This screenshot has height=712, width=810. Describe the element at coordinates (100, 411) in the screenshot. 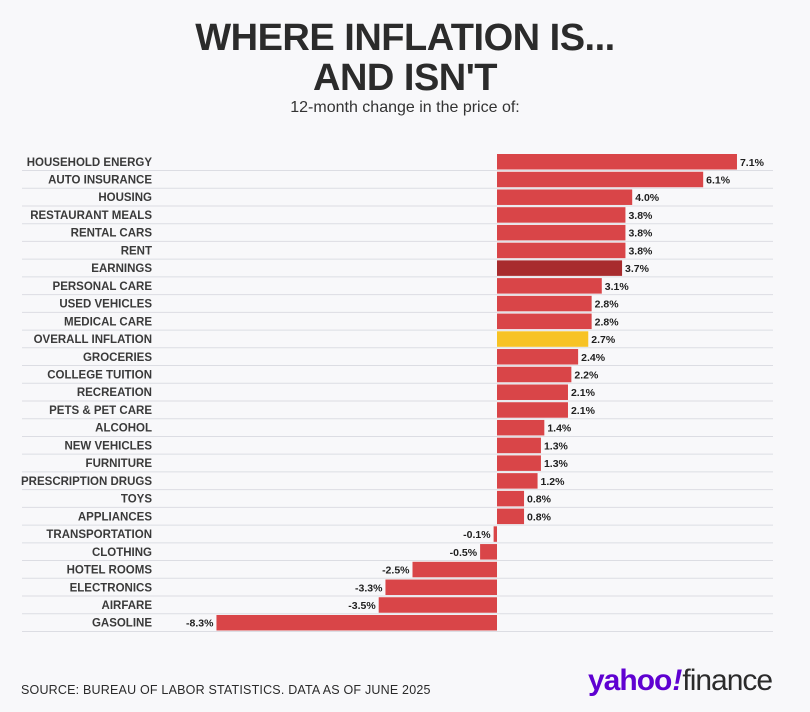

I see `category-label: PETS & PET CARE` at that location.